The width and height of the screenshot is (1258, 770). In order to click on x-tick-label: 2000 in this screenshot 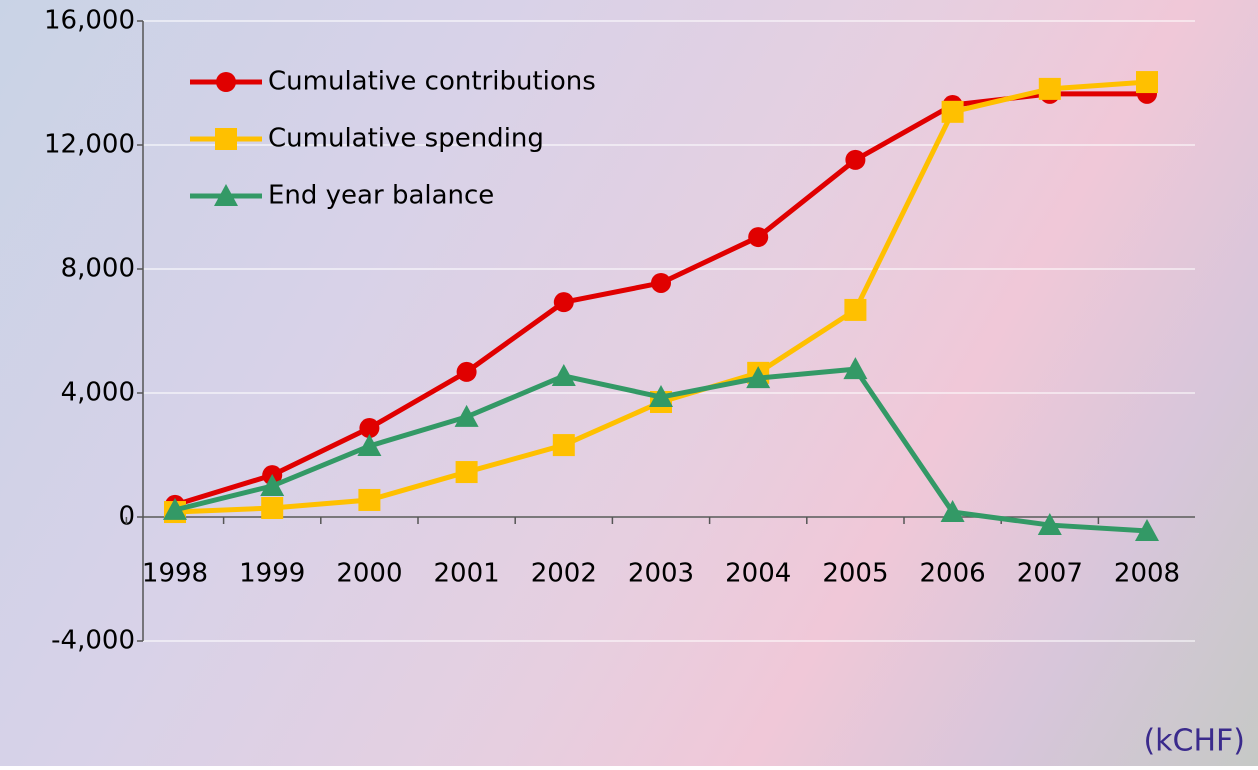, I will do `click(369, 574)`.